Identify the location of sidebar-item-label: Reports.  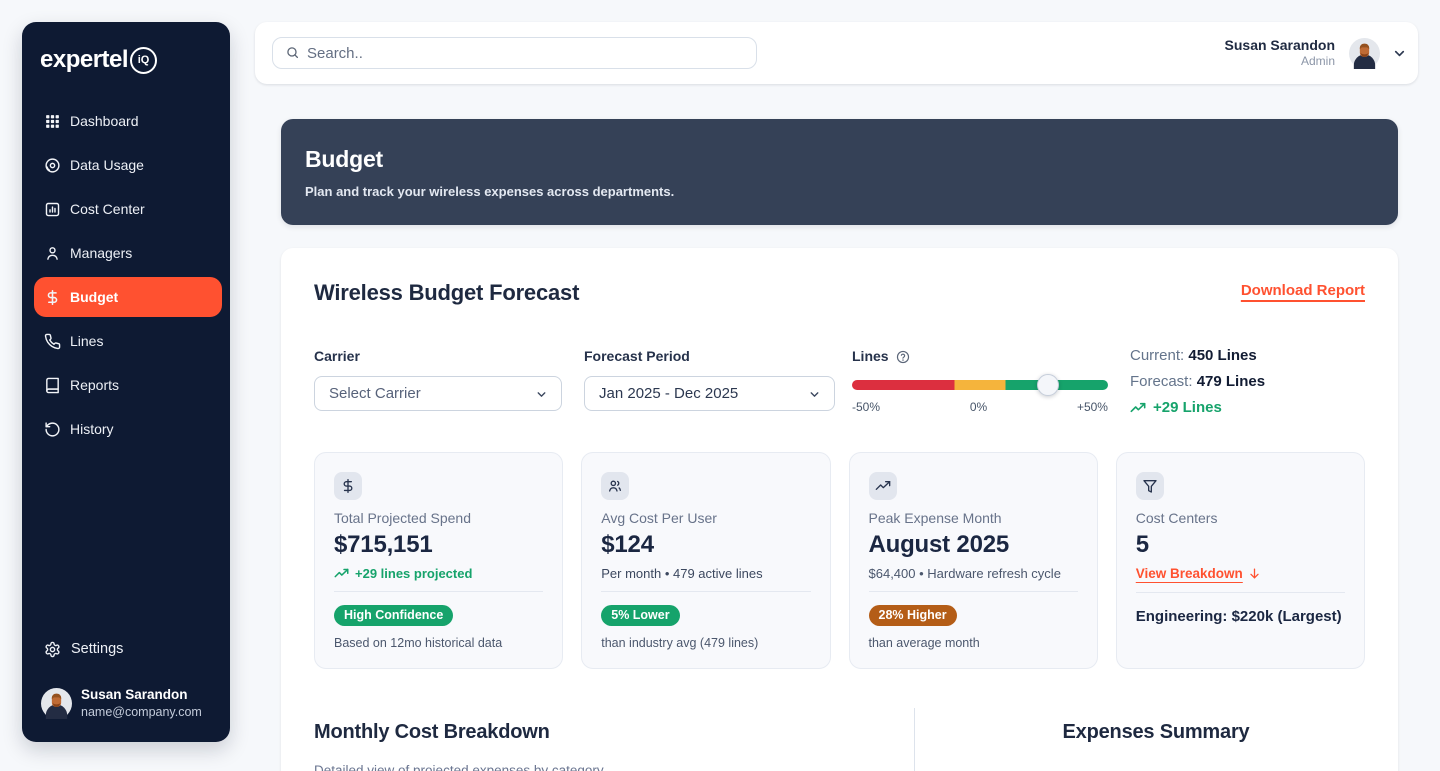
(95, 385).